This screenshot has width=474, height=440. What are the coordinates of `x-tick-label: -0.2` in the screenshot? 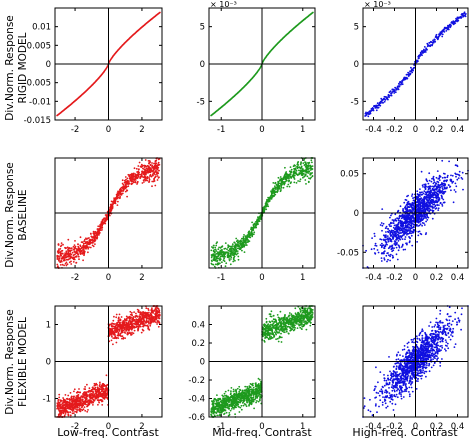 It's located at (394, 130).